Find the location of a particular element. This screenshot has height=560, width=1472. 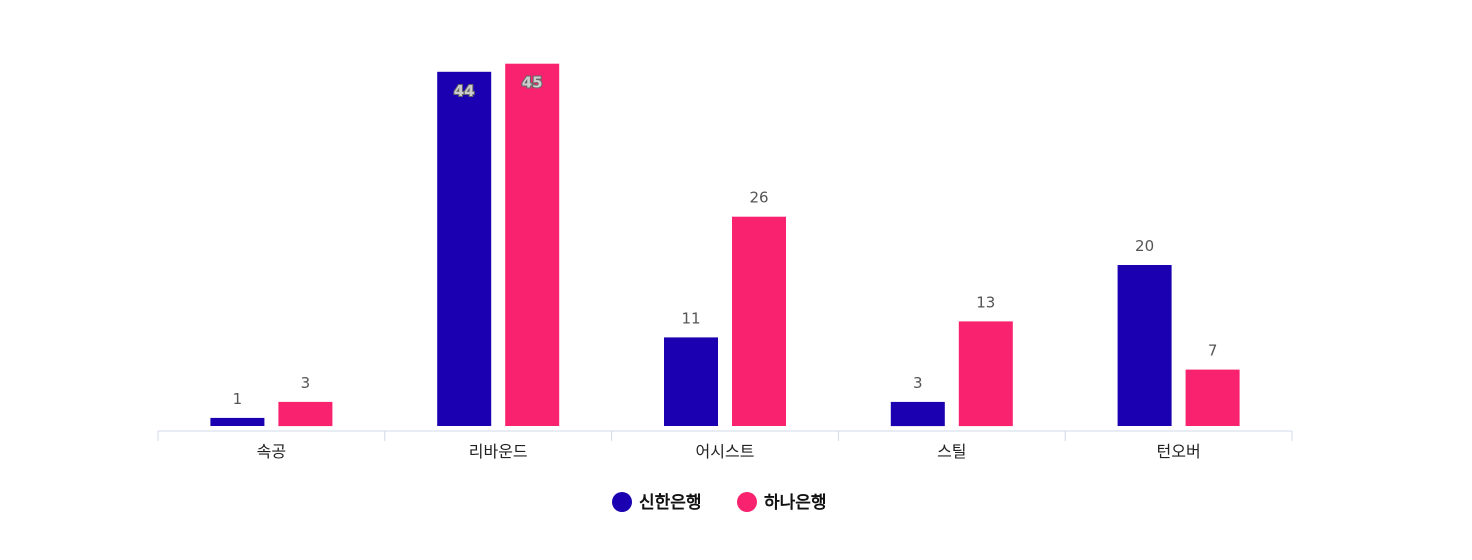

x-tick-label-3: 스틸 is located at coordinates (951, 451).